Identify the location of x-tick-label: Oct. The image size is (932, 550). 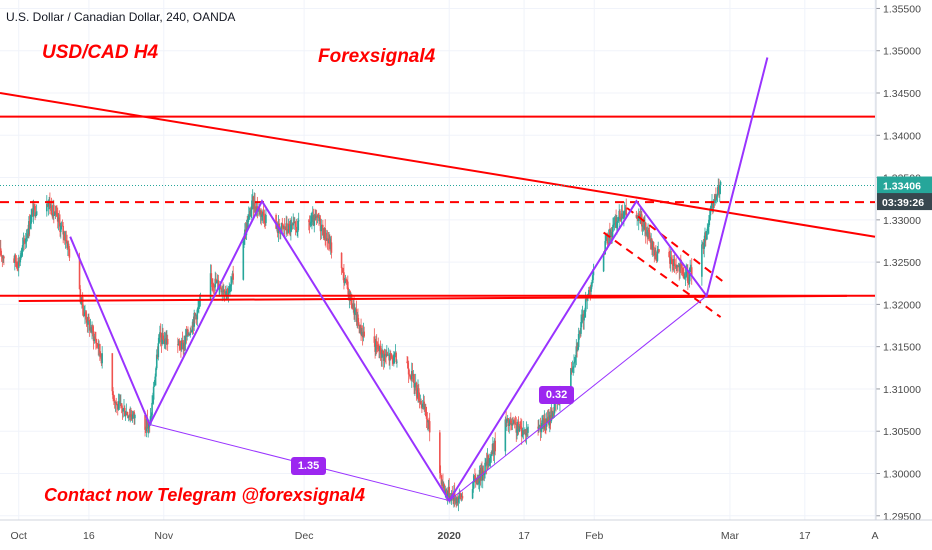
(19, 536).